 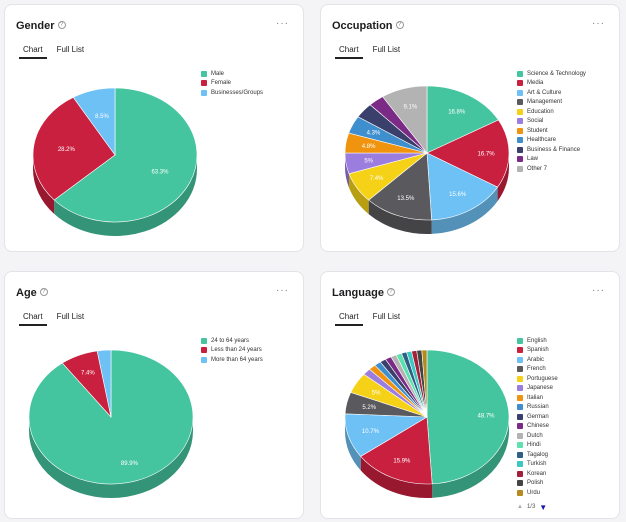 I want to click on legend-item: Male, so click(x=232, y=74).